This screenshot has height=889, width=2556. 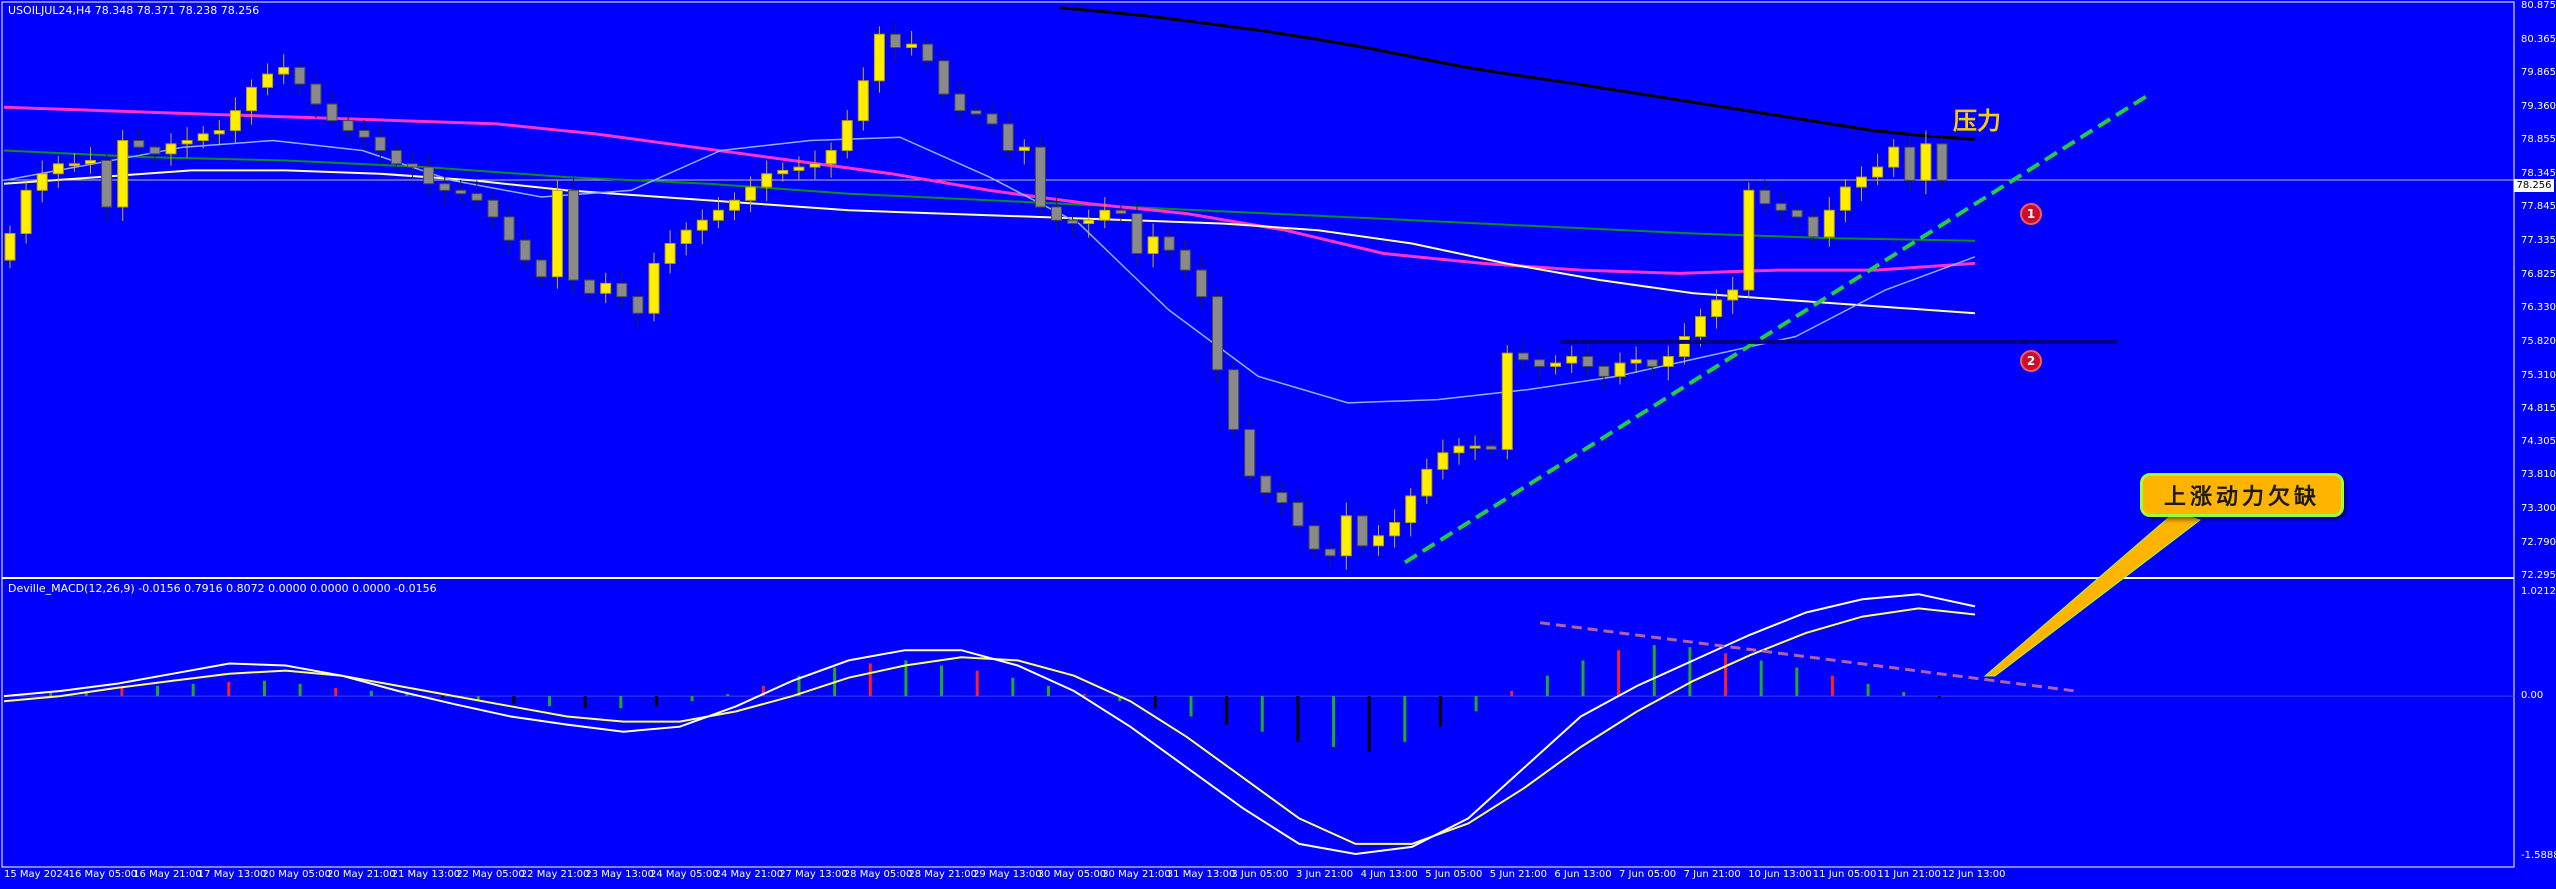 I want to click on time-tick-label: 21 May 13:00, so click(x=426, y=874).